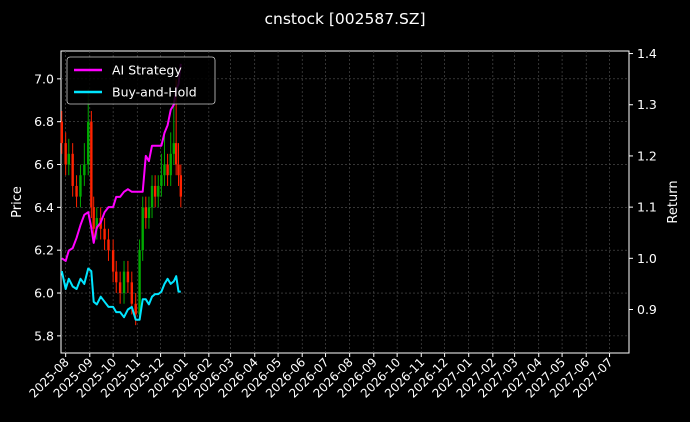  Describe the element at coordinates (44, 250) in the screenshot. I see `y-tick-label-left: 6.2` at that location.